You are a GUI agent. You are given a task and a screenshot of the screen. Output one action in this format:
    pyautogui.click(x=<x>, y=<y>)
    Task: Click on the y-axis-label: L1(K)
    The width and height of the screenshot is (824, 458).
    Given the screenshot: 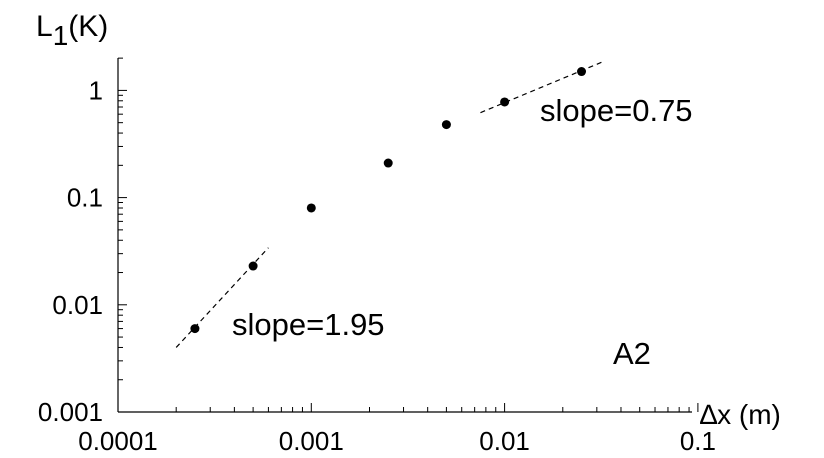 What is the action you would take?
    pyautogui.click(x=72, y=30)
    